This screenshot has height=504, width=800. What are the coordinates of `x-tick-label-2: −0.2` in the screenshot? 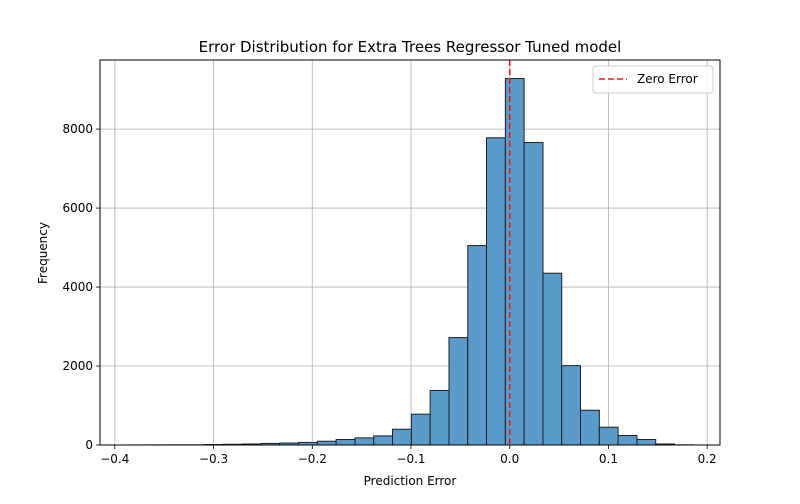 It's located at (312, 459).